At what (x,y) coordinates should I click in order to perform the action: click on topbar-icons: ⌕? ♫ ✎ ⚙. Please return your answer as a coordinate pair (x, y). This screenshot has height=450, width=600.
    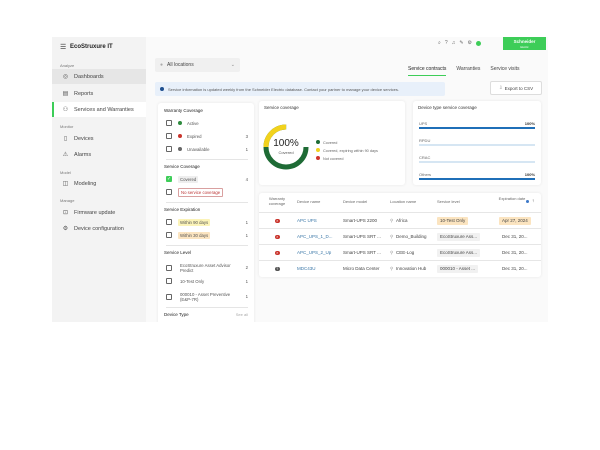
    Looking at the image, I should click on (460, 43).